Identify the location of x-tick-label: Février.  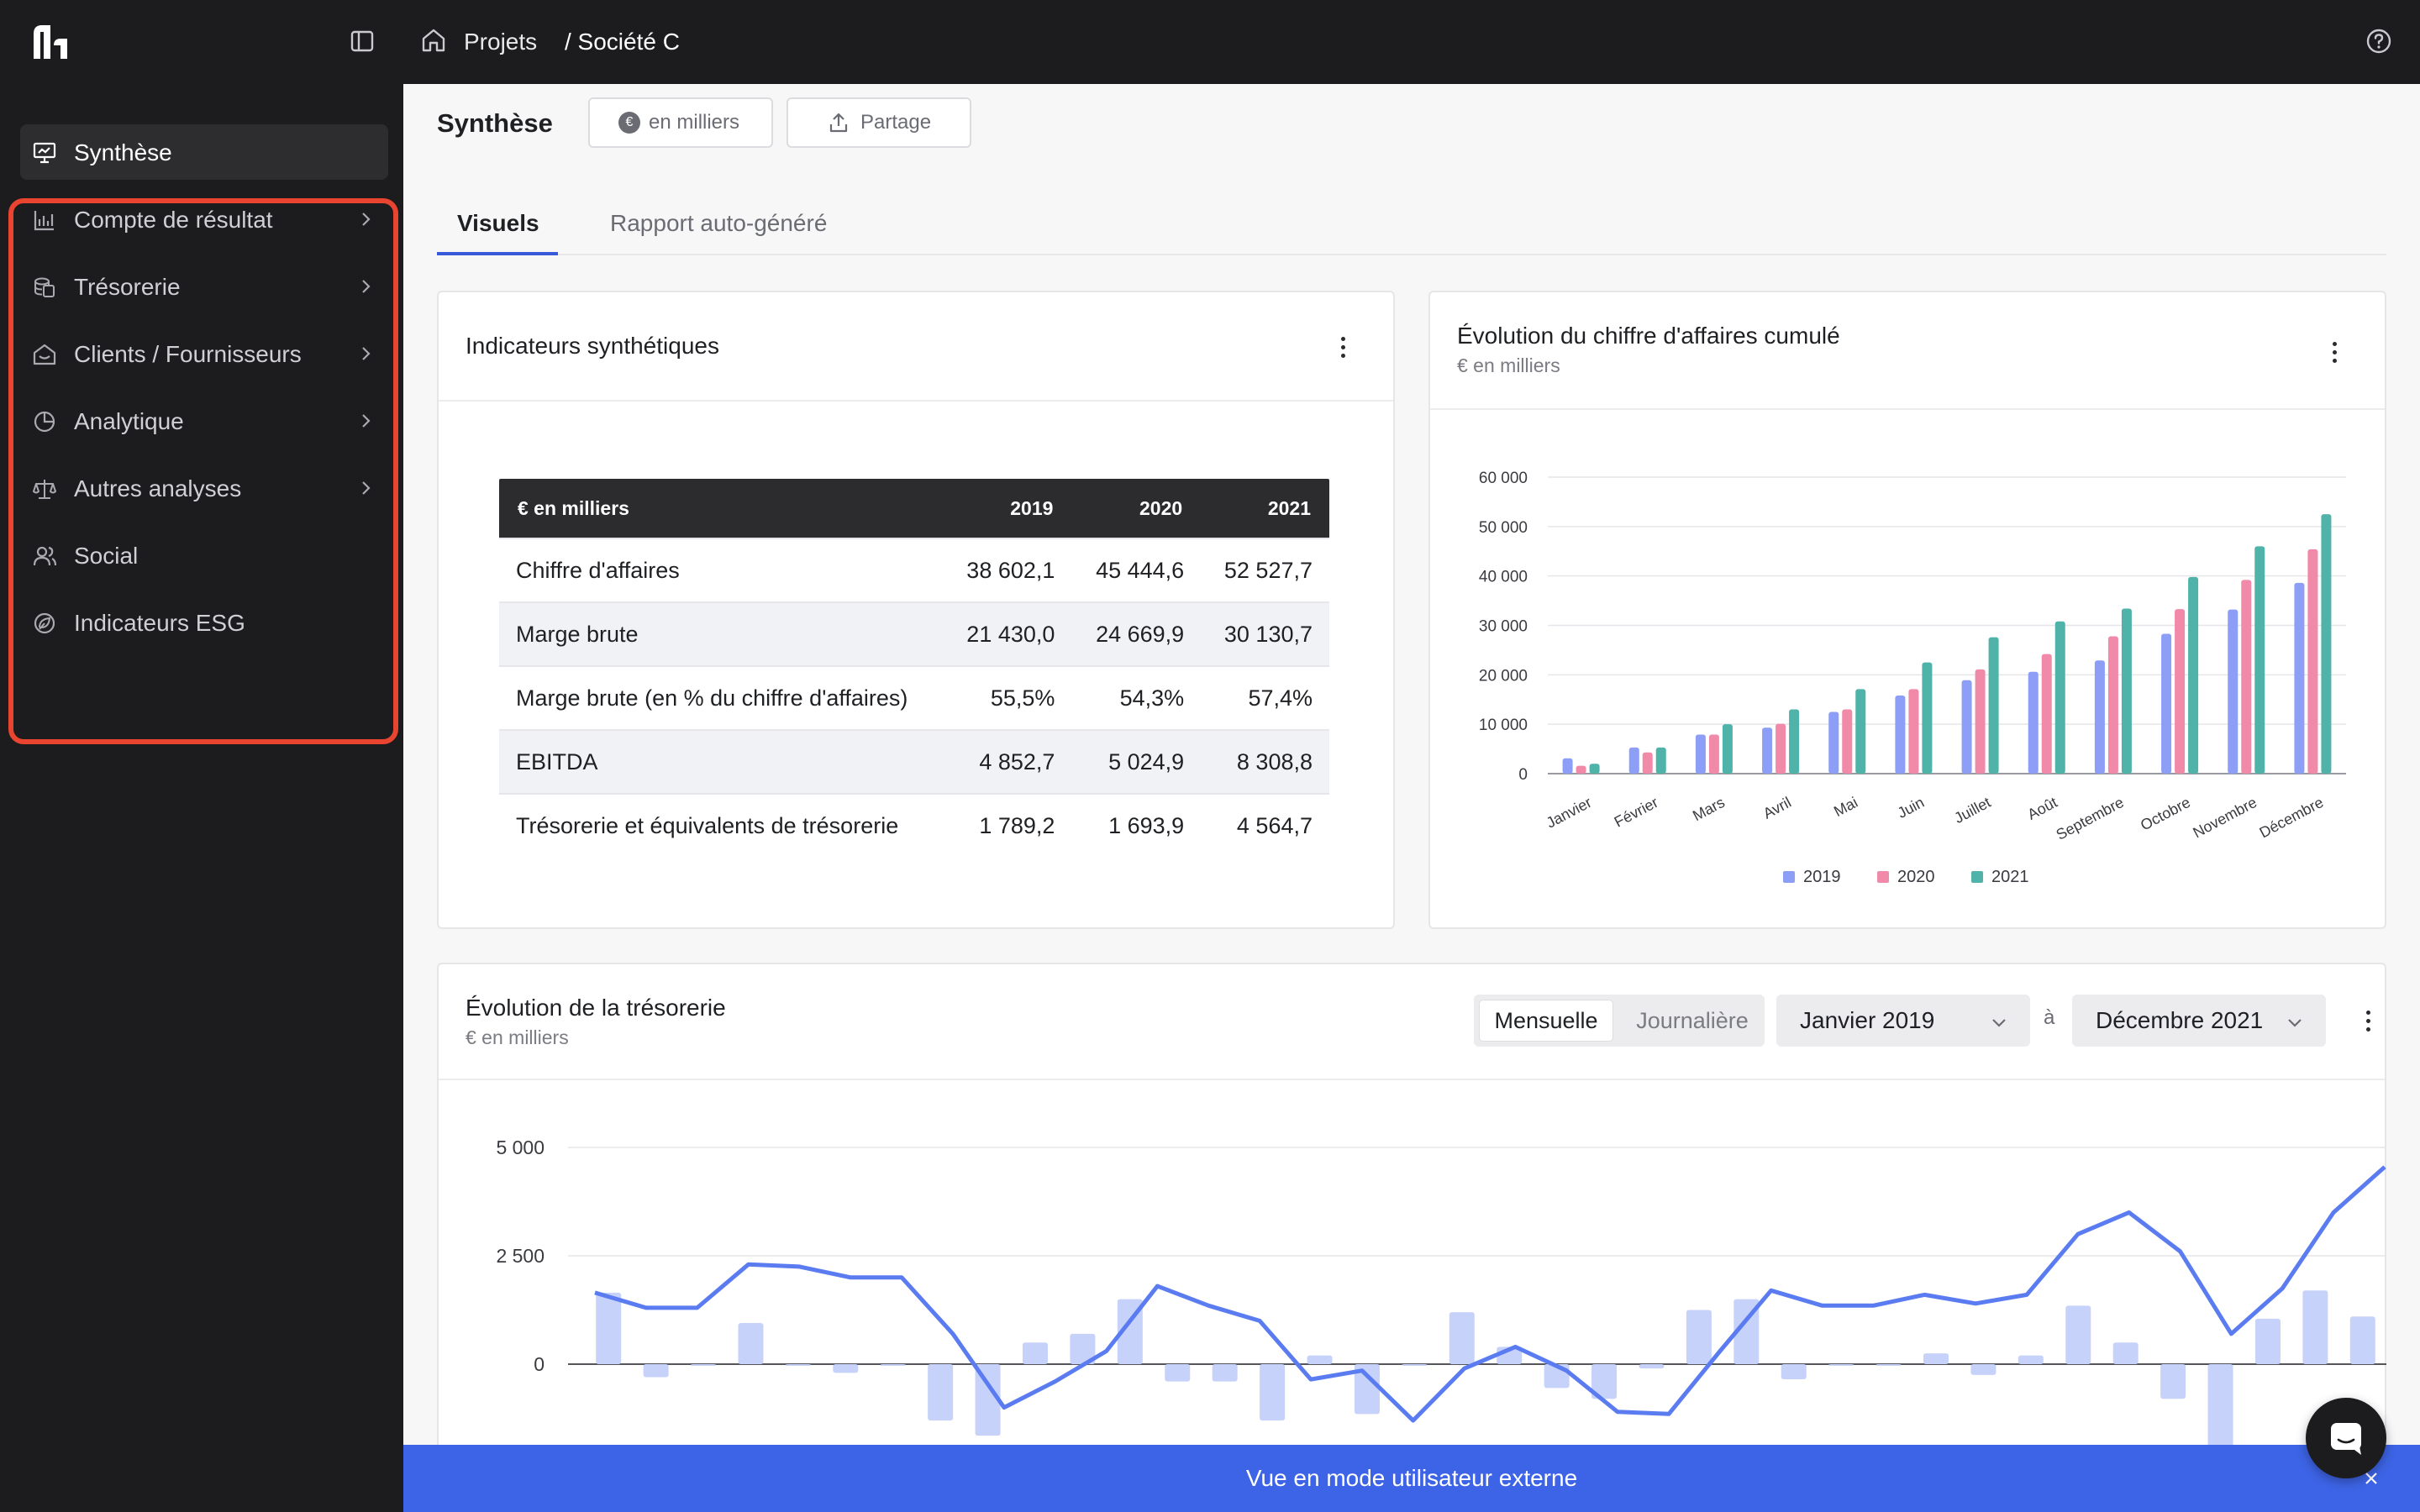
(1636, 812).